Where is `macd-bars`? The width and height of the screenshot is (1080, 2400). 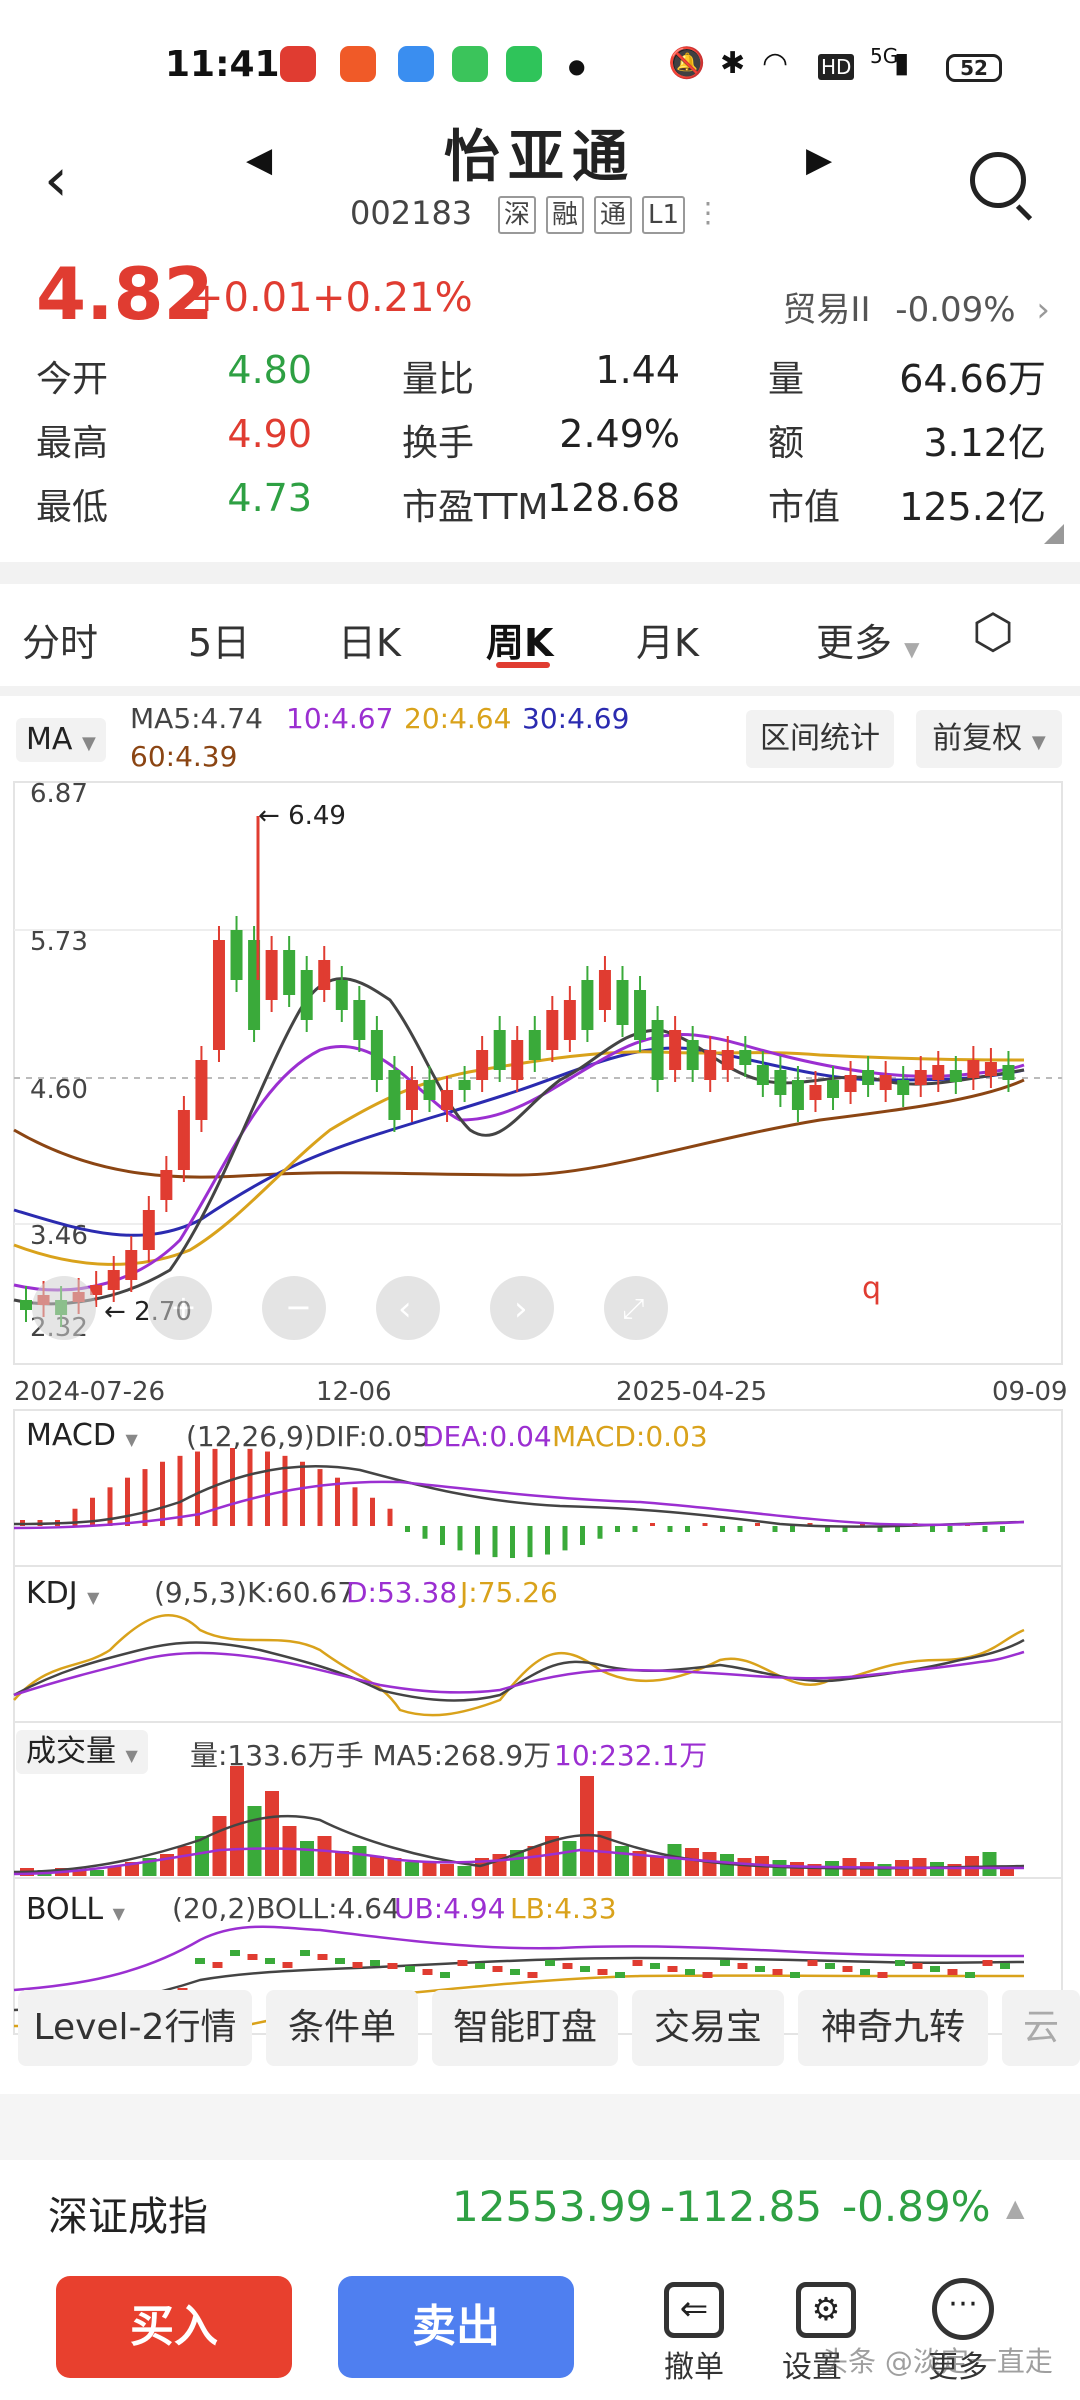
macd-bars is located at coordinates (512, 1503).